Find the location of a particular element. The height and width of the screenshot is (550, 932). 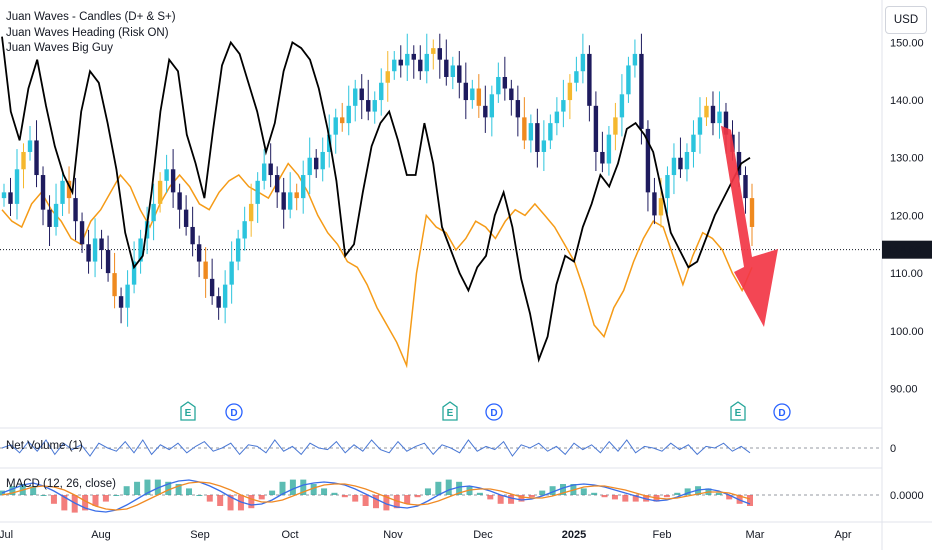

y-tick-label: 100.00 is located at coordinates (907, 332).